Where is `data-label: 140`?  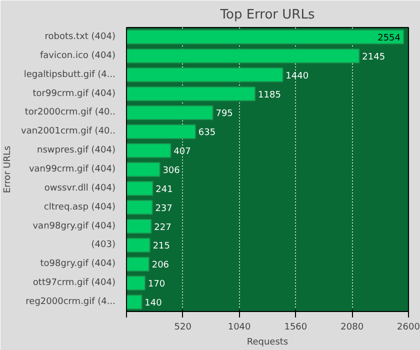 data-label: 140 is located at coordinates (153, 303).